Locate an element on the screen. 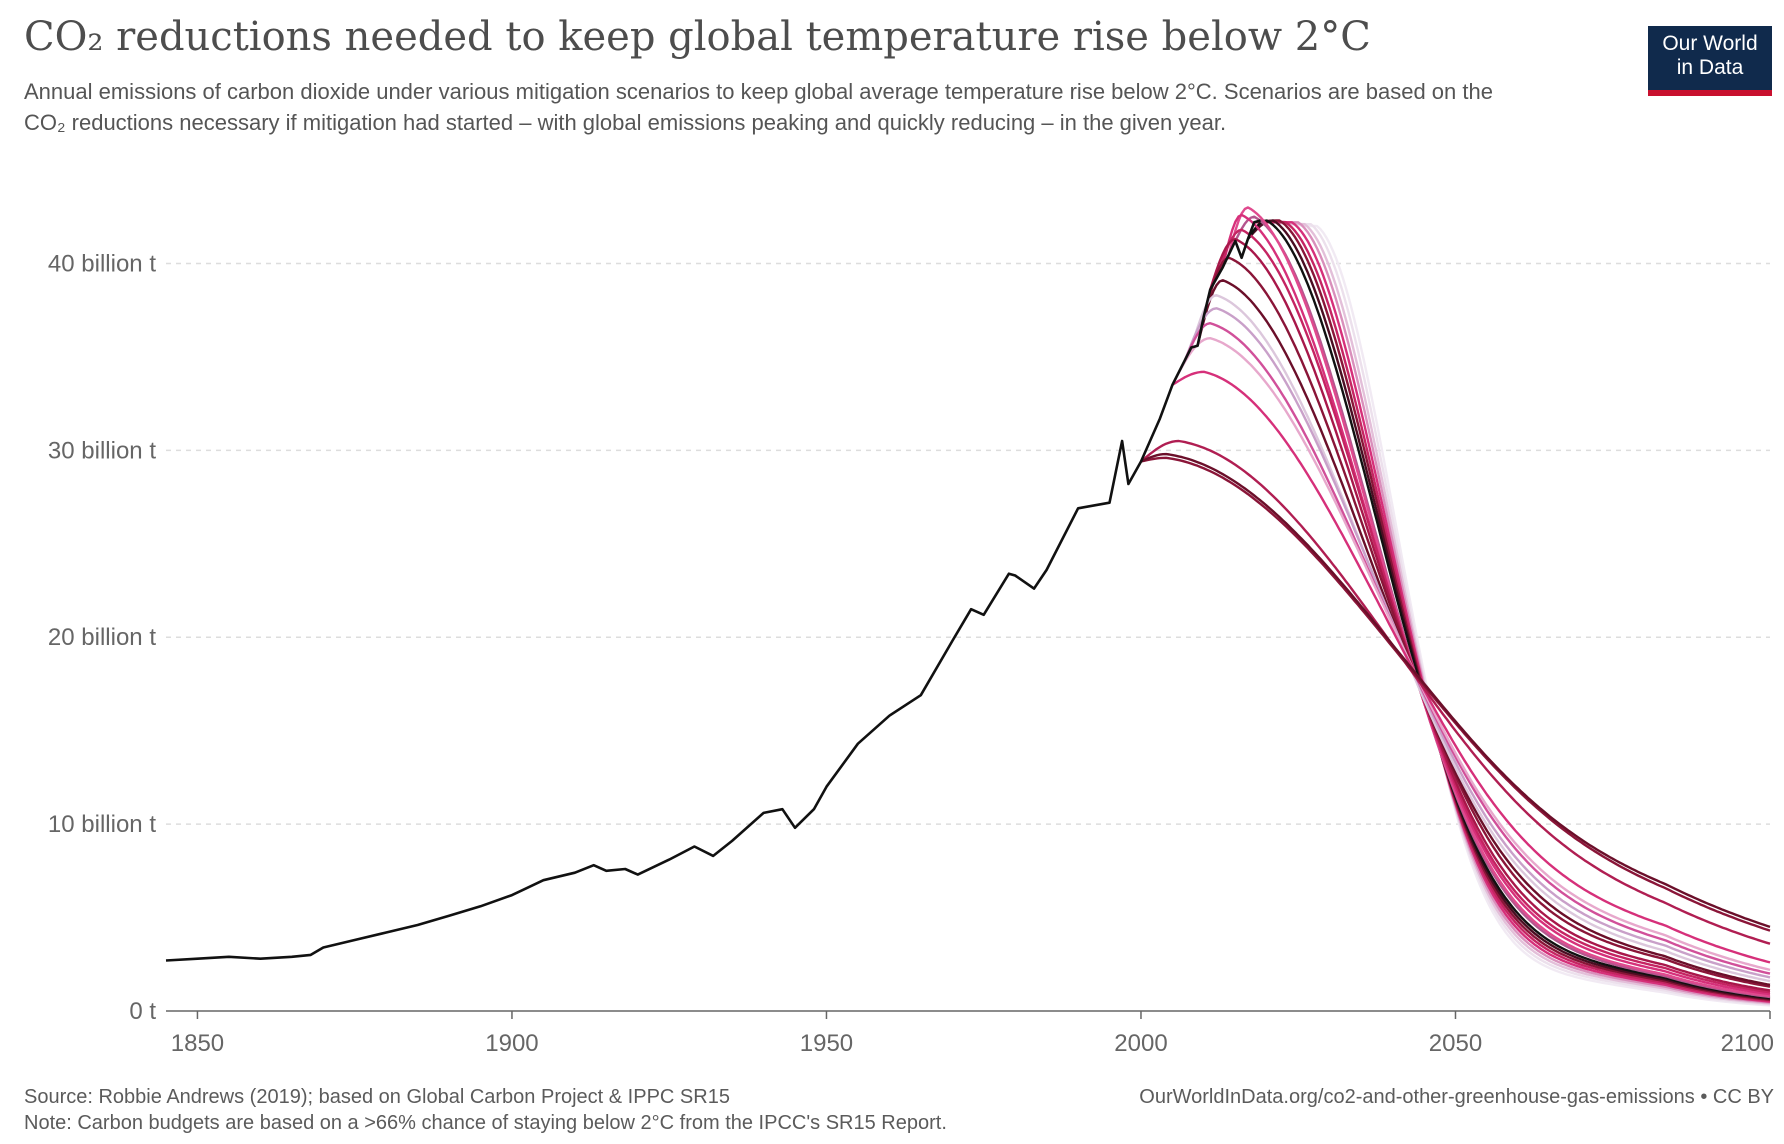 The width and height of the screenshot is (1784, 1144). y-tick-label: 20 billion t is located at coordinates (102, 637).